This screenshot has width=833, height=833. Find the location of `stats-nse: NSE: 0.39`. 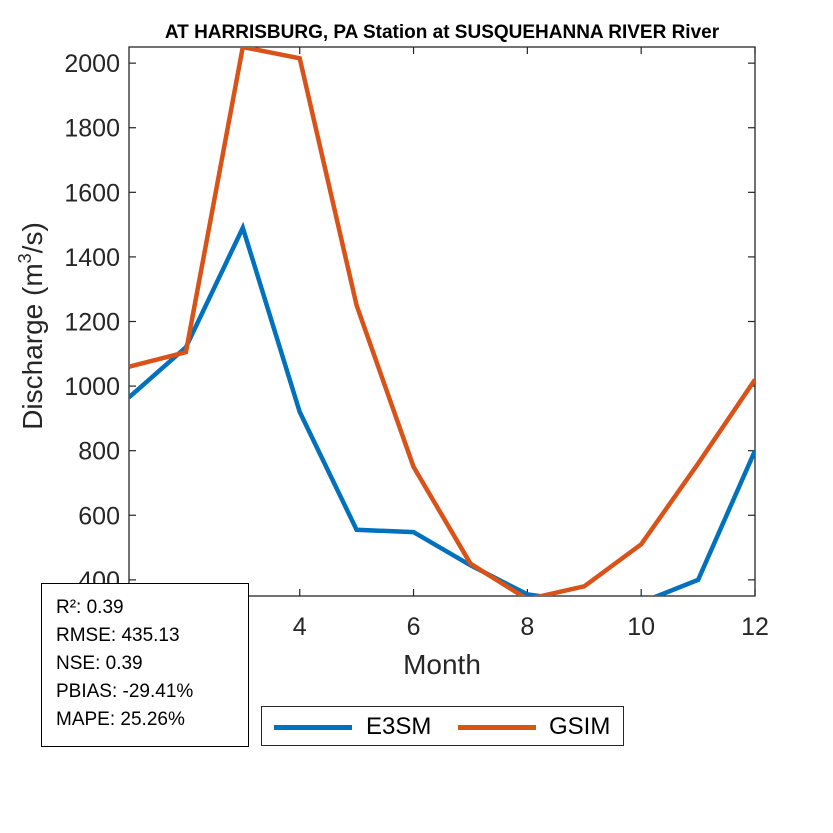

stats-nse: NSE: 0.39 is located at coordinates (99, 663).